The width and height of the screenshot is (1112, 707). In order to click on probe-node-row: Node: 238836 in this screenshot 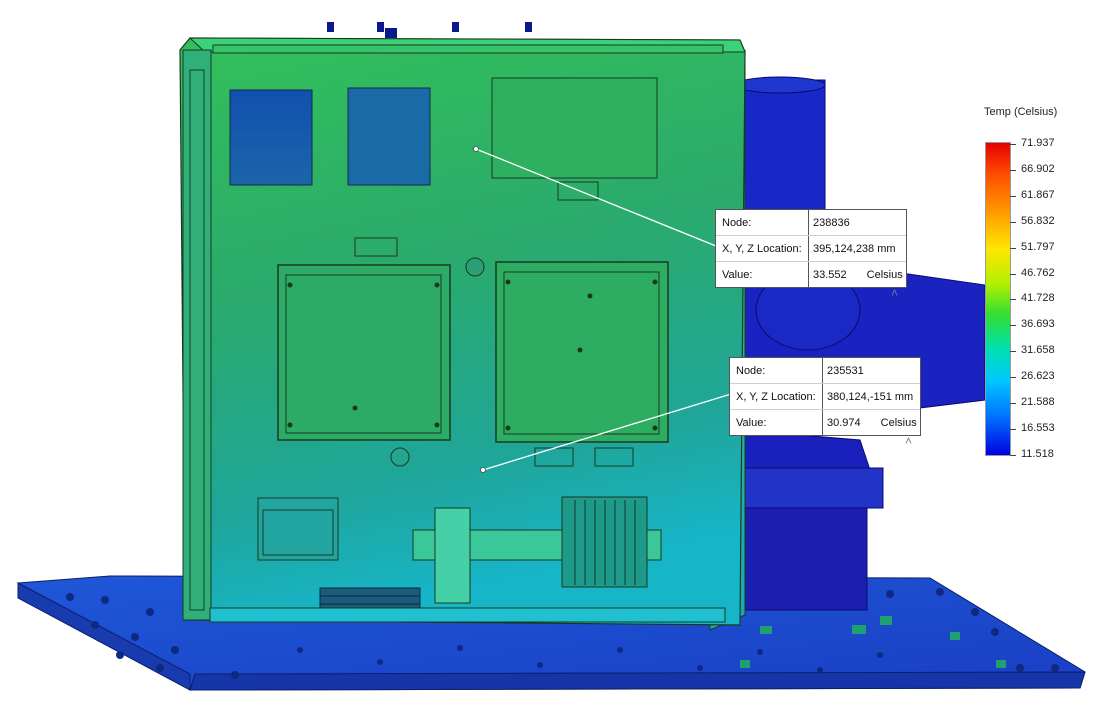, I will do `click(811, 223)`.